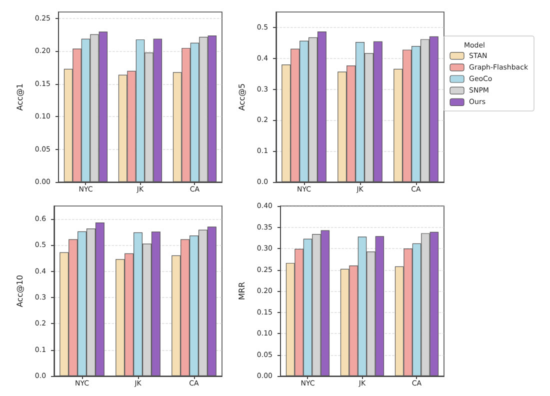 The width and height of the screenshot is (550, 396). What do you see at coordinates (242, 291) in the screenshot?
I see `y-axis-title: MRR` at bounding box center [242, 291].